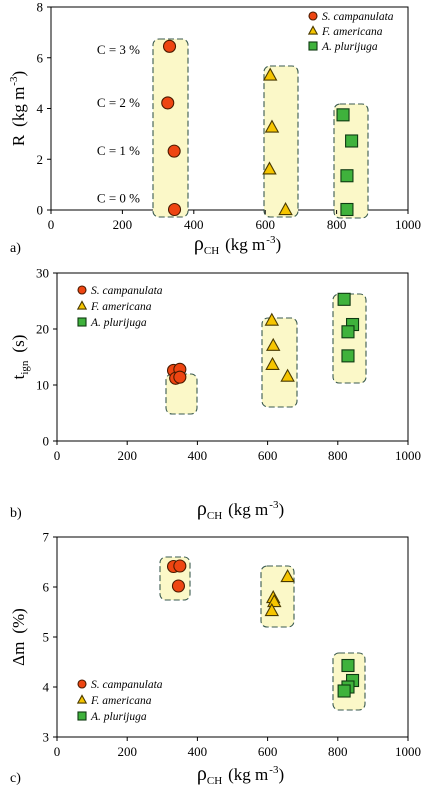  Describe the element at coordinates (40, 7) in the screenshot. I see `y-tick-label: 8` at that location.